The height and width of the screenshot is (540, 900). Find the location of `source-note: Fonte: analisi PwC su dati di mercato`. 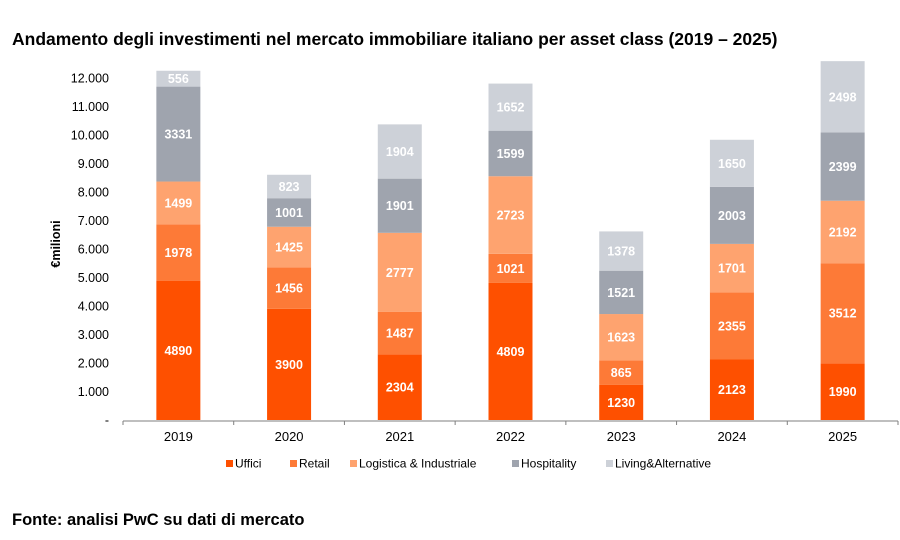

source-note: Fonte: analisi PwC su dati di mercato is located at coordinates (158, 520).